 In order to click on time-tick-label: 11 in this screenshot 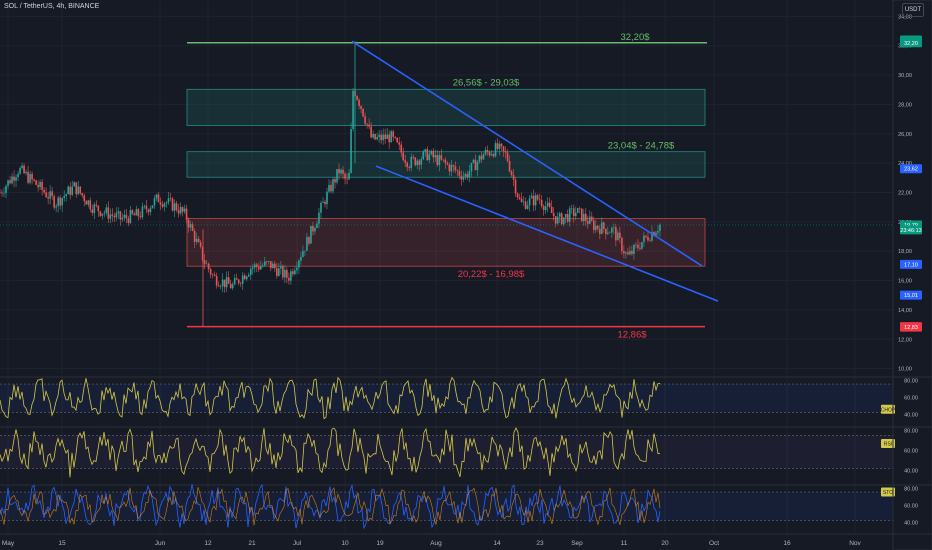, I will do `click(624, 543)`.